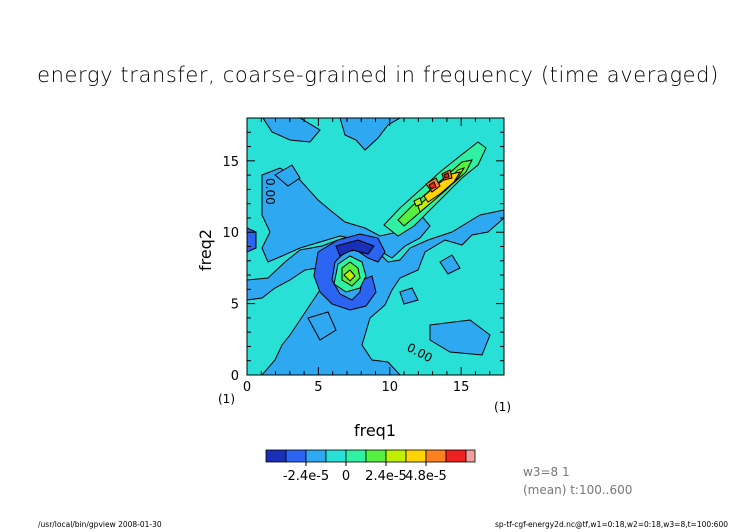 The width and height of the screenshot is (752, 532). Describe the element at coordinates (235, 376) in the screenshot. I see `y-tick-label: 0` at that location.